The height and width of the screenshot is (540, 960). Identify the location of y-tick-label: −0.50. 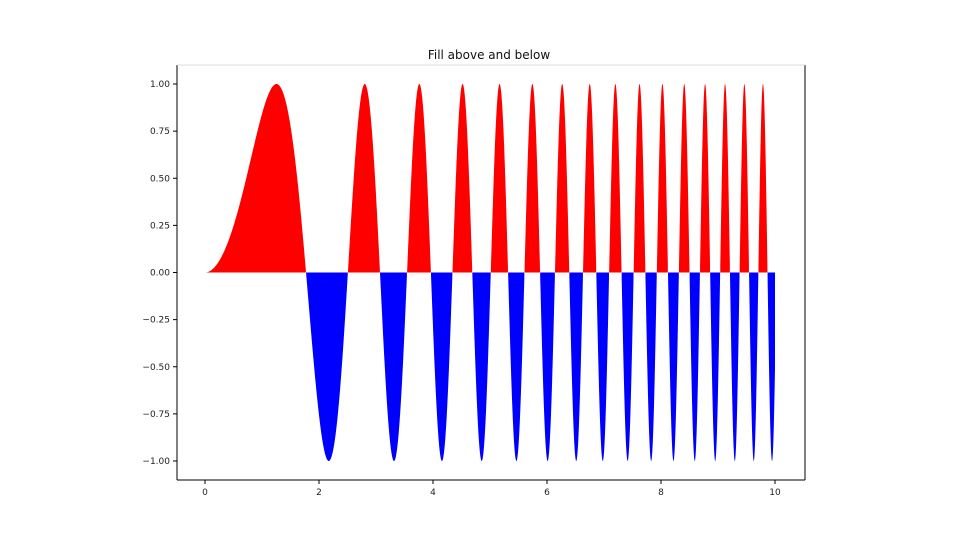
(156, 368).